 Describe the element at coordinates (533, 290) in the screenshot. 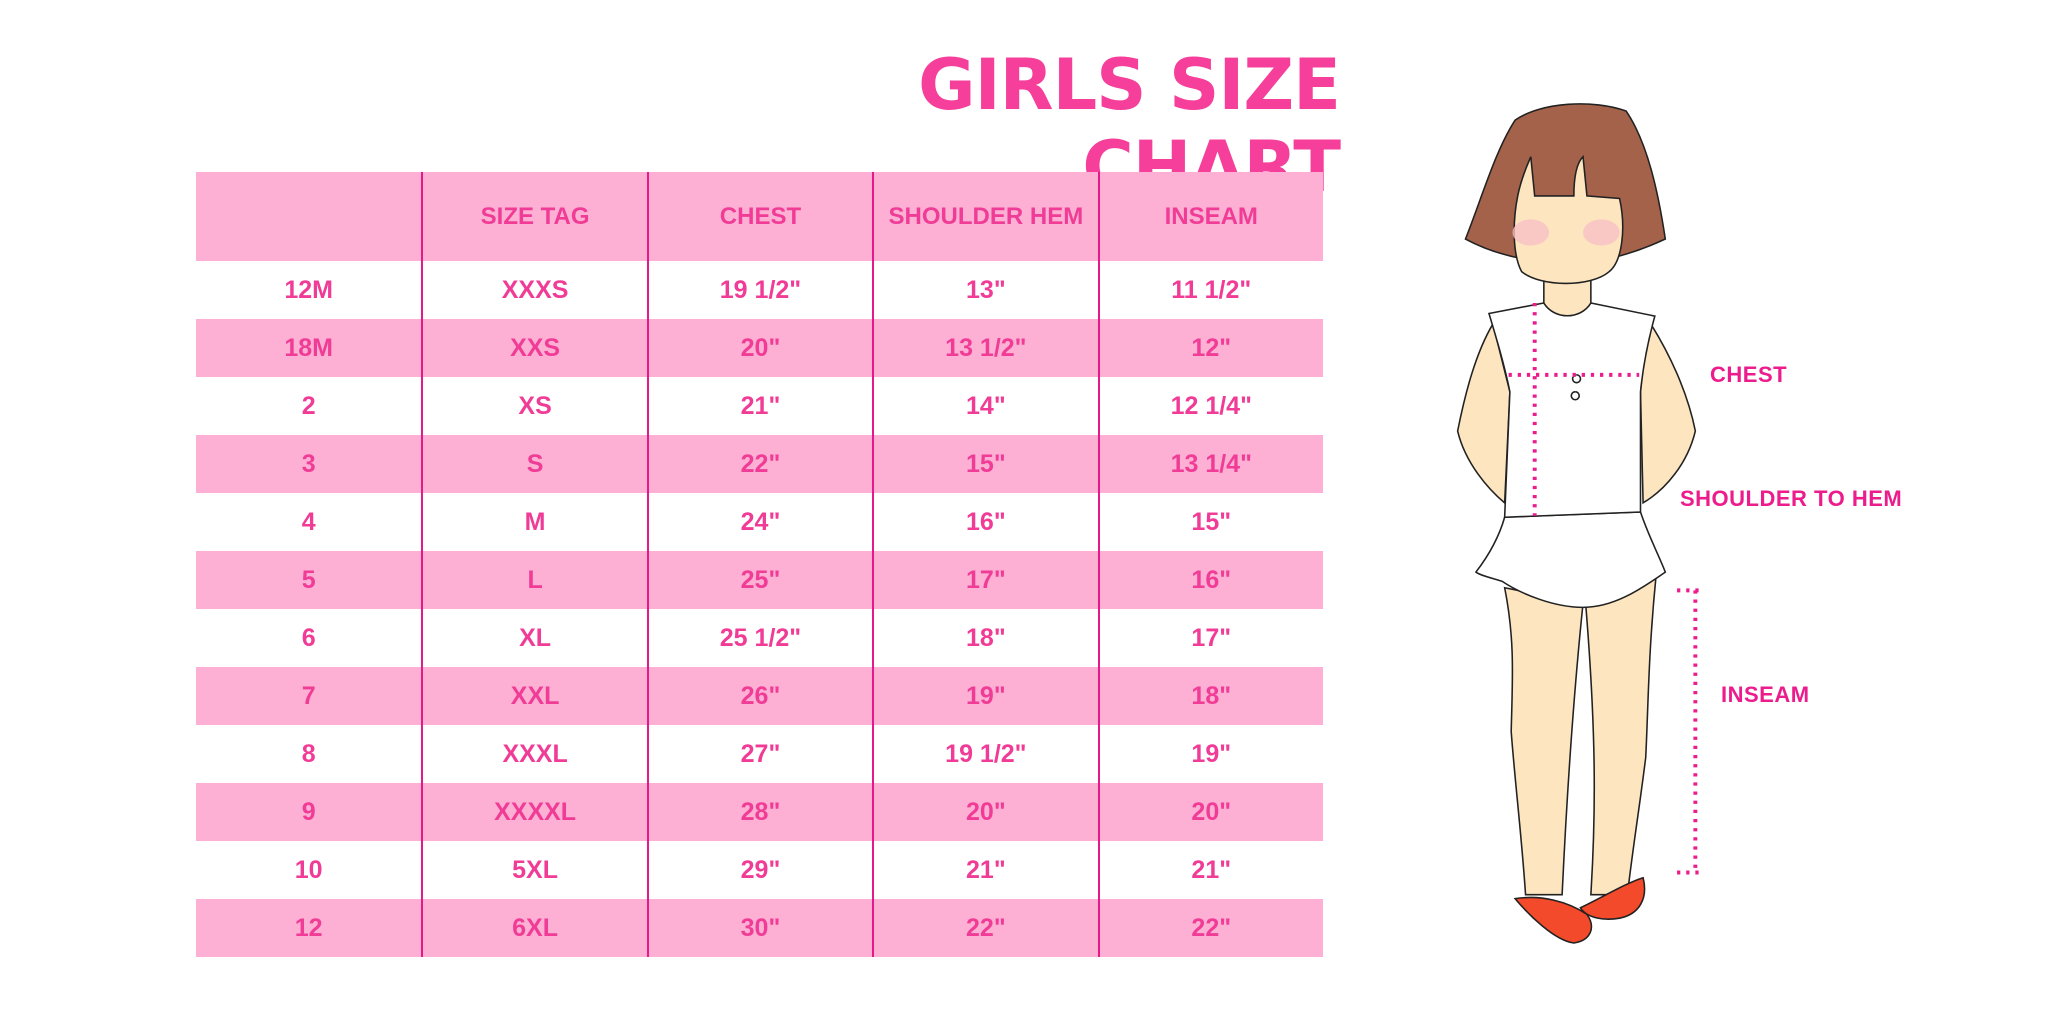

I see `cell-size-tag: XXXS` at that location.